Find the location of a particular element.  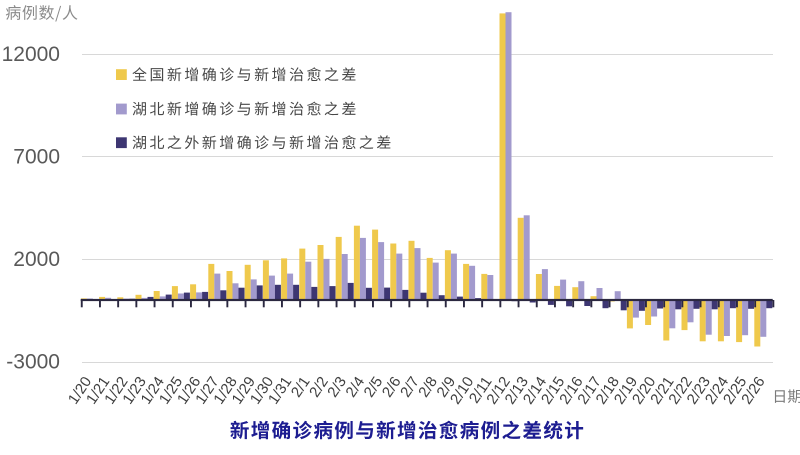

svg-text: -3000 is located at coordinates (33, 362).